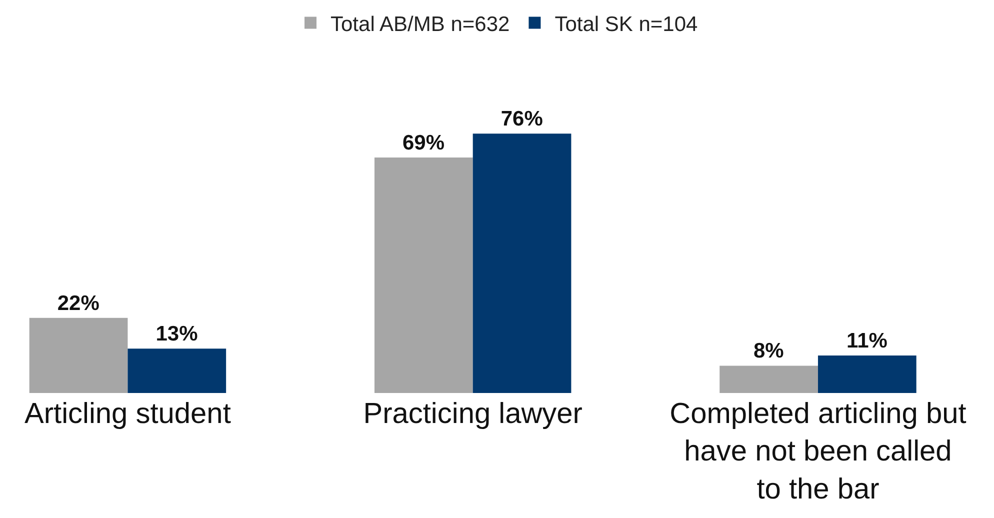 The image size is (994, 518). What do you see at coordinates (78, 303) in the screenshot?
I see `data-label: 22%` at bounding box center [78, 303].